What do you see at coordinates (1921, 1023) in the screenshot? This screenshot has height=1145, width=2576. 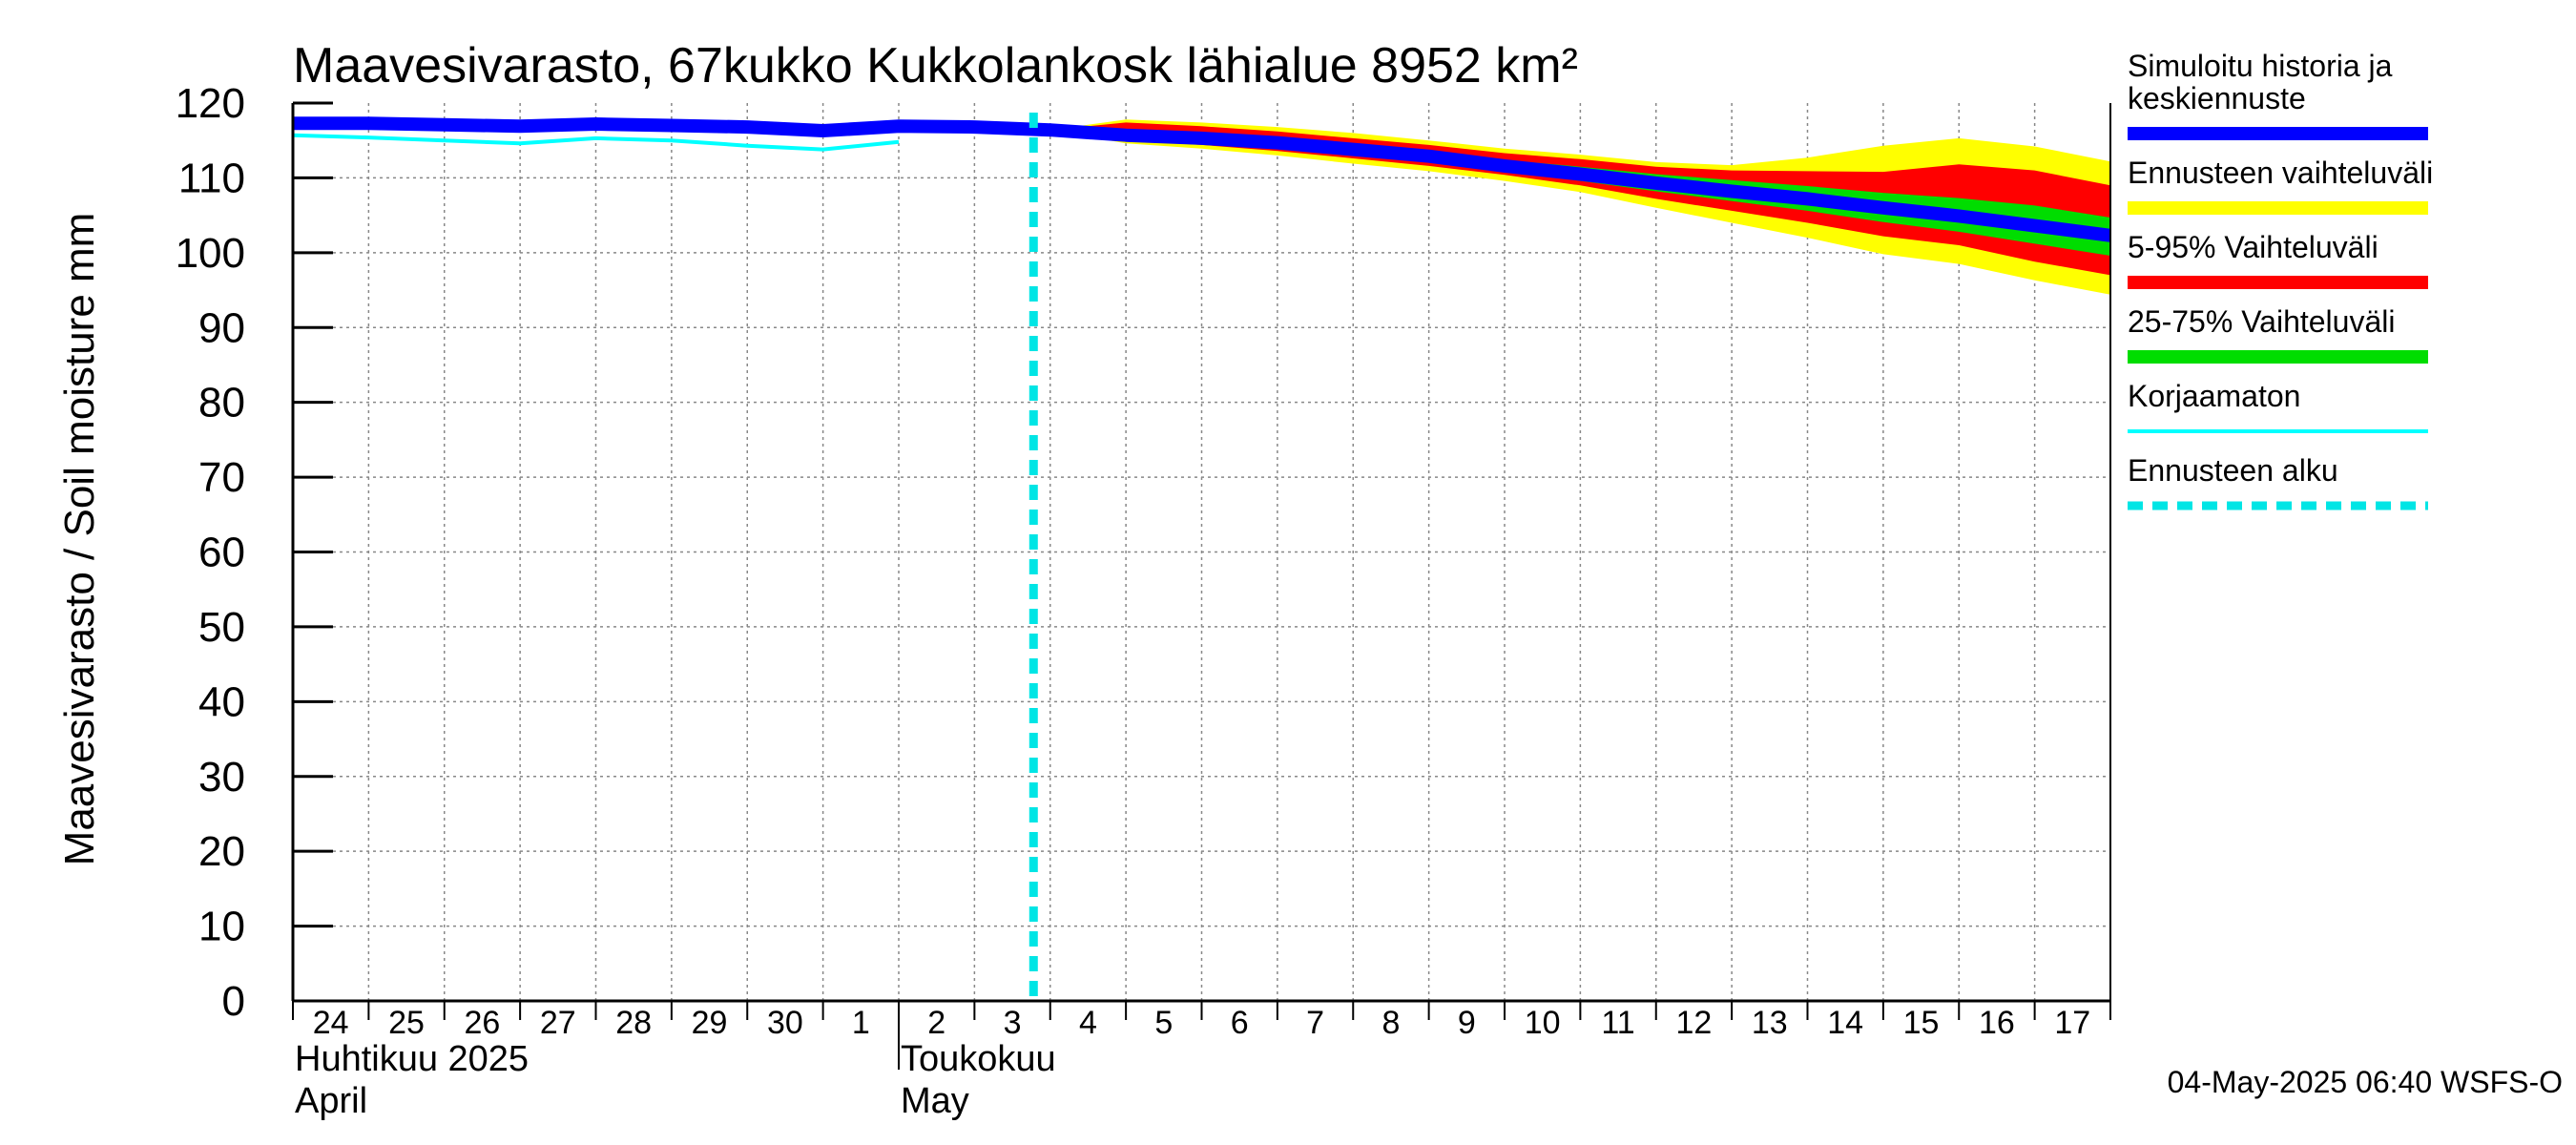 I see `x-tick-label: 15` at bounding box center [1921, 1023].